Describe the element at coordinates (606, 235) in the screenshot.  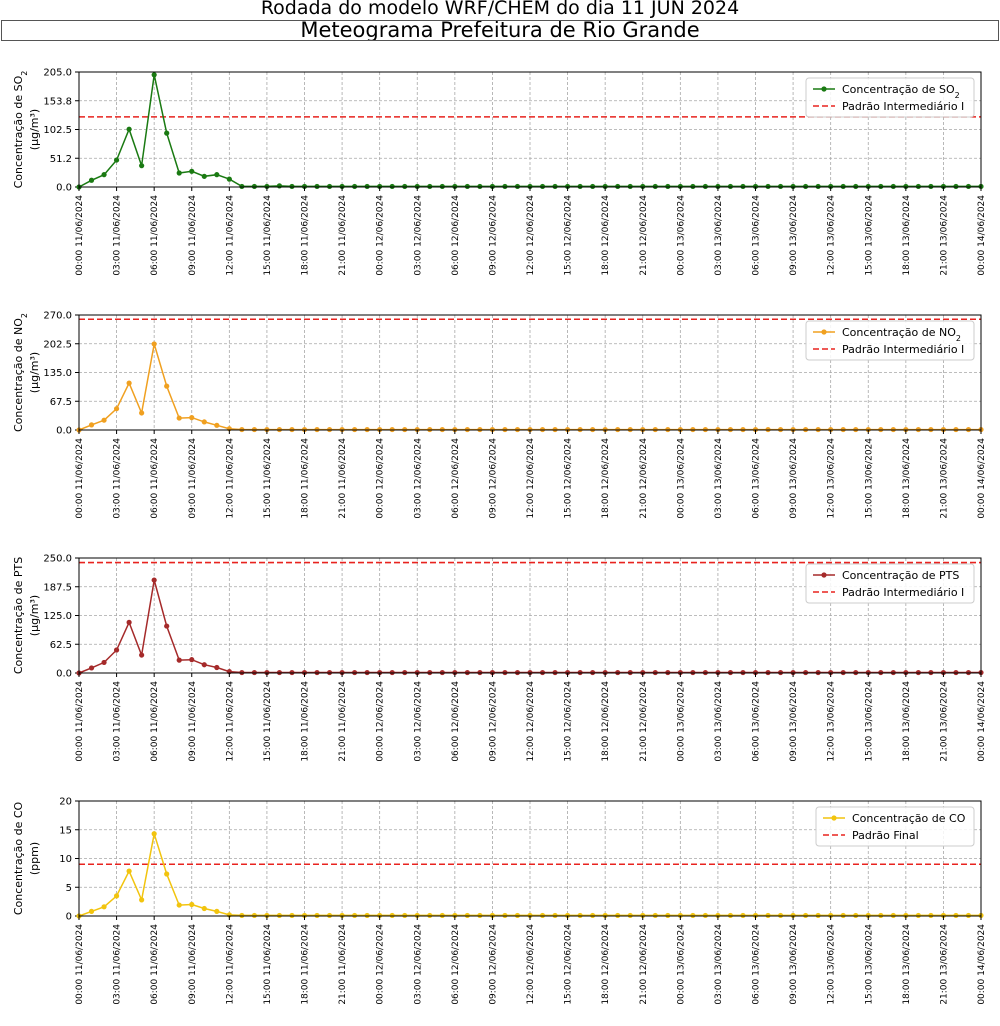
I see `x-tick-label: 18:00 12/06/2024` at that location.